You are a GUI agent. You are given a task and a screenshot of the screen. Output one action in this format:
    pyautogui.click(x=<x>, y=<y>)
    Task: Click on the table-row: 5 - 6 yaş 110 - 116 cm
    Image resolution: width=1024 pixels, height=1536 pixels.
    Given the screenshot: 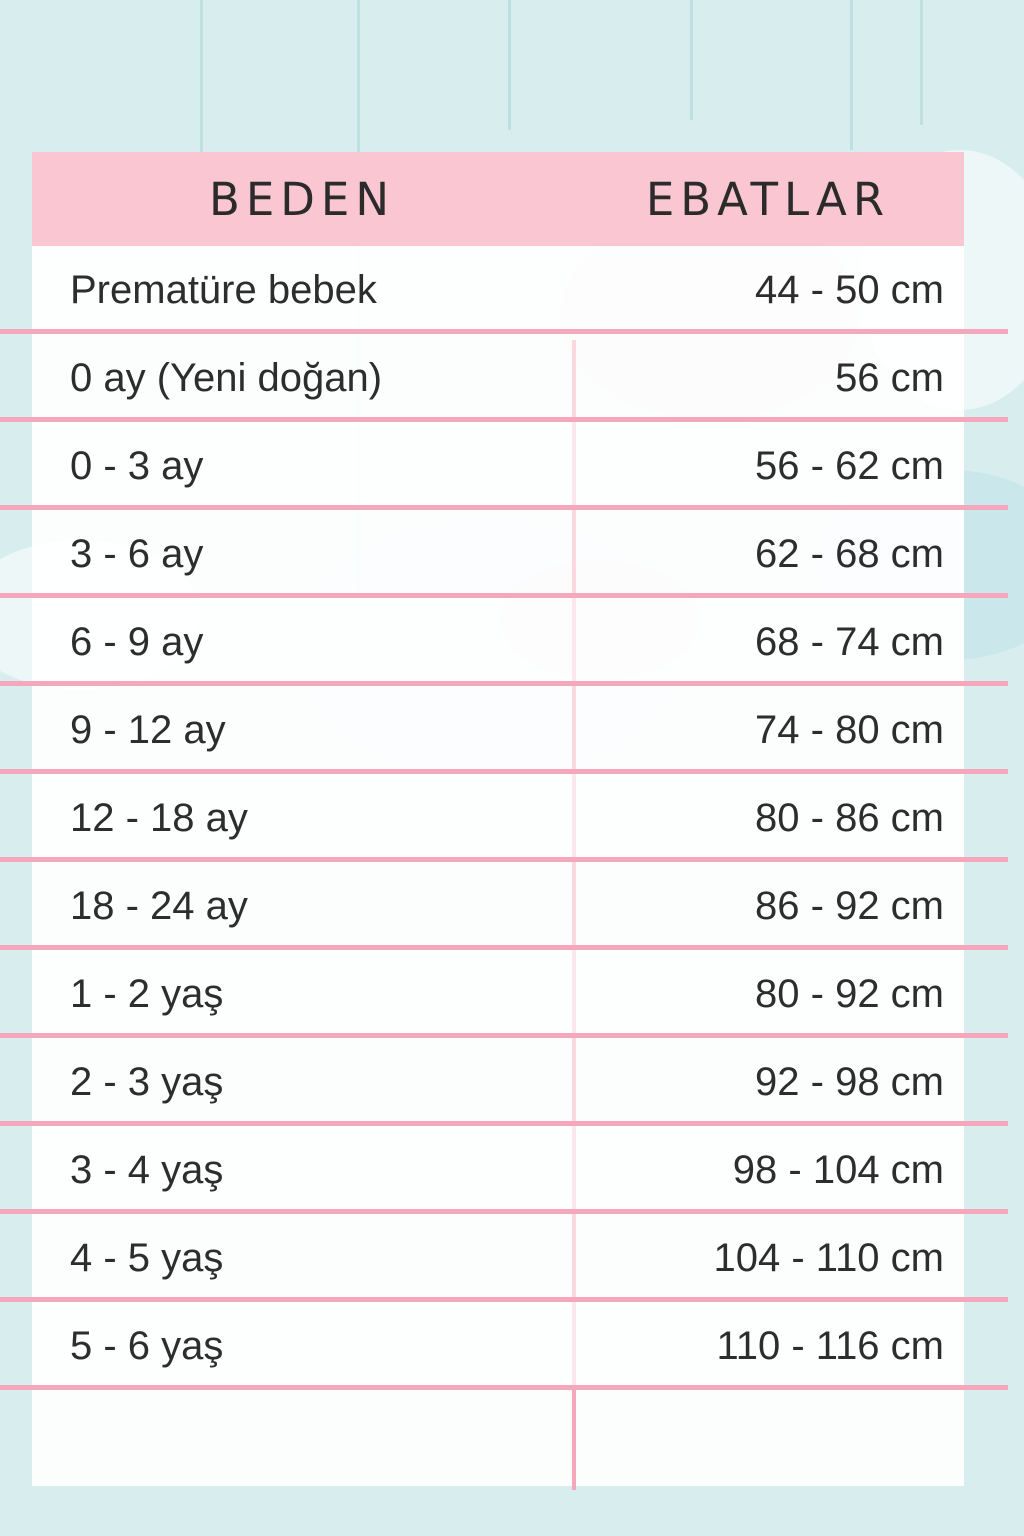 What is the action you would take?
    pyautogui.click(x=504, y=1346)
    